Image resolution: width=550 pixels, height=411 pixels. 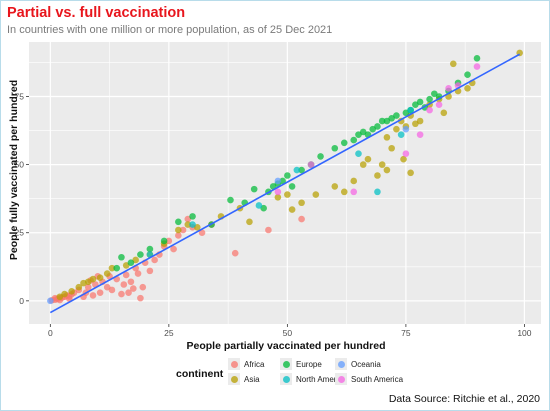 I want to click on y-tick-label: 75, so click(x=20, y=96).